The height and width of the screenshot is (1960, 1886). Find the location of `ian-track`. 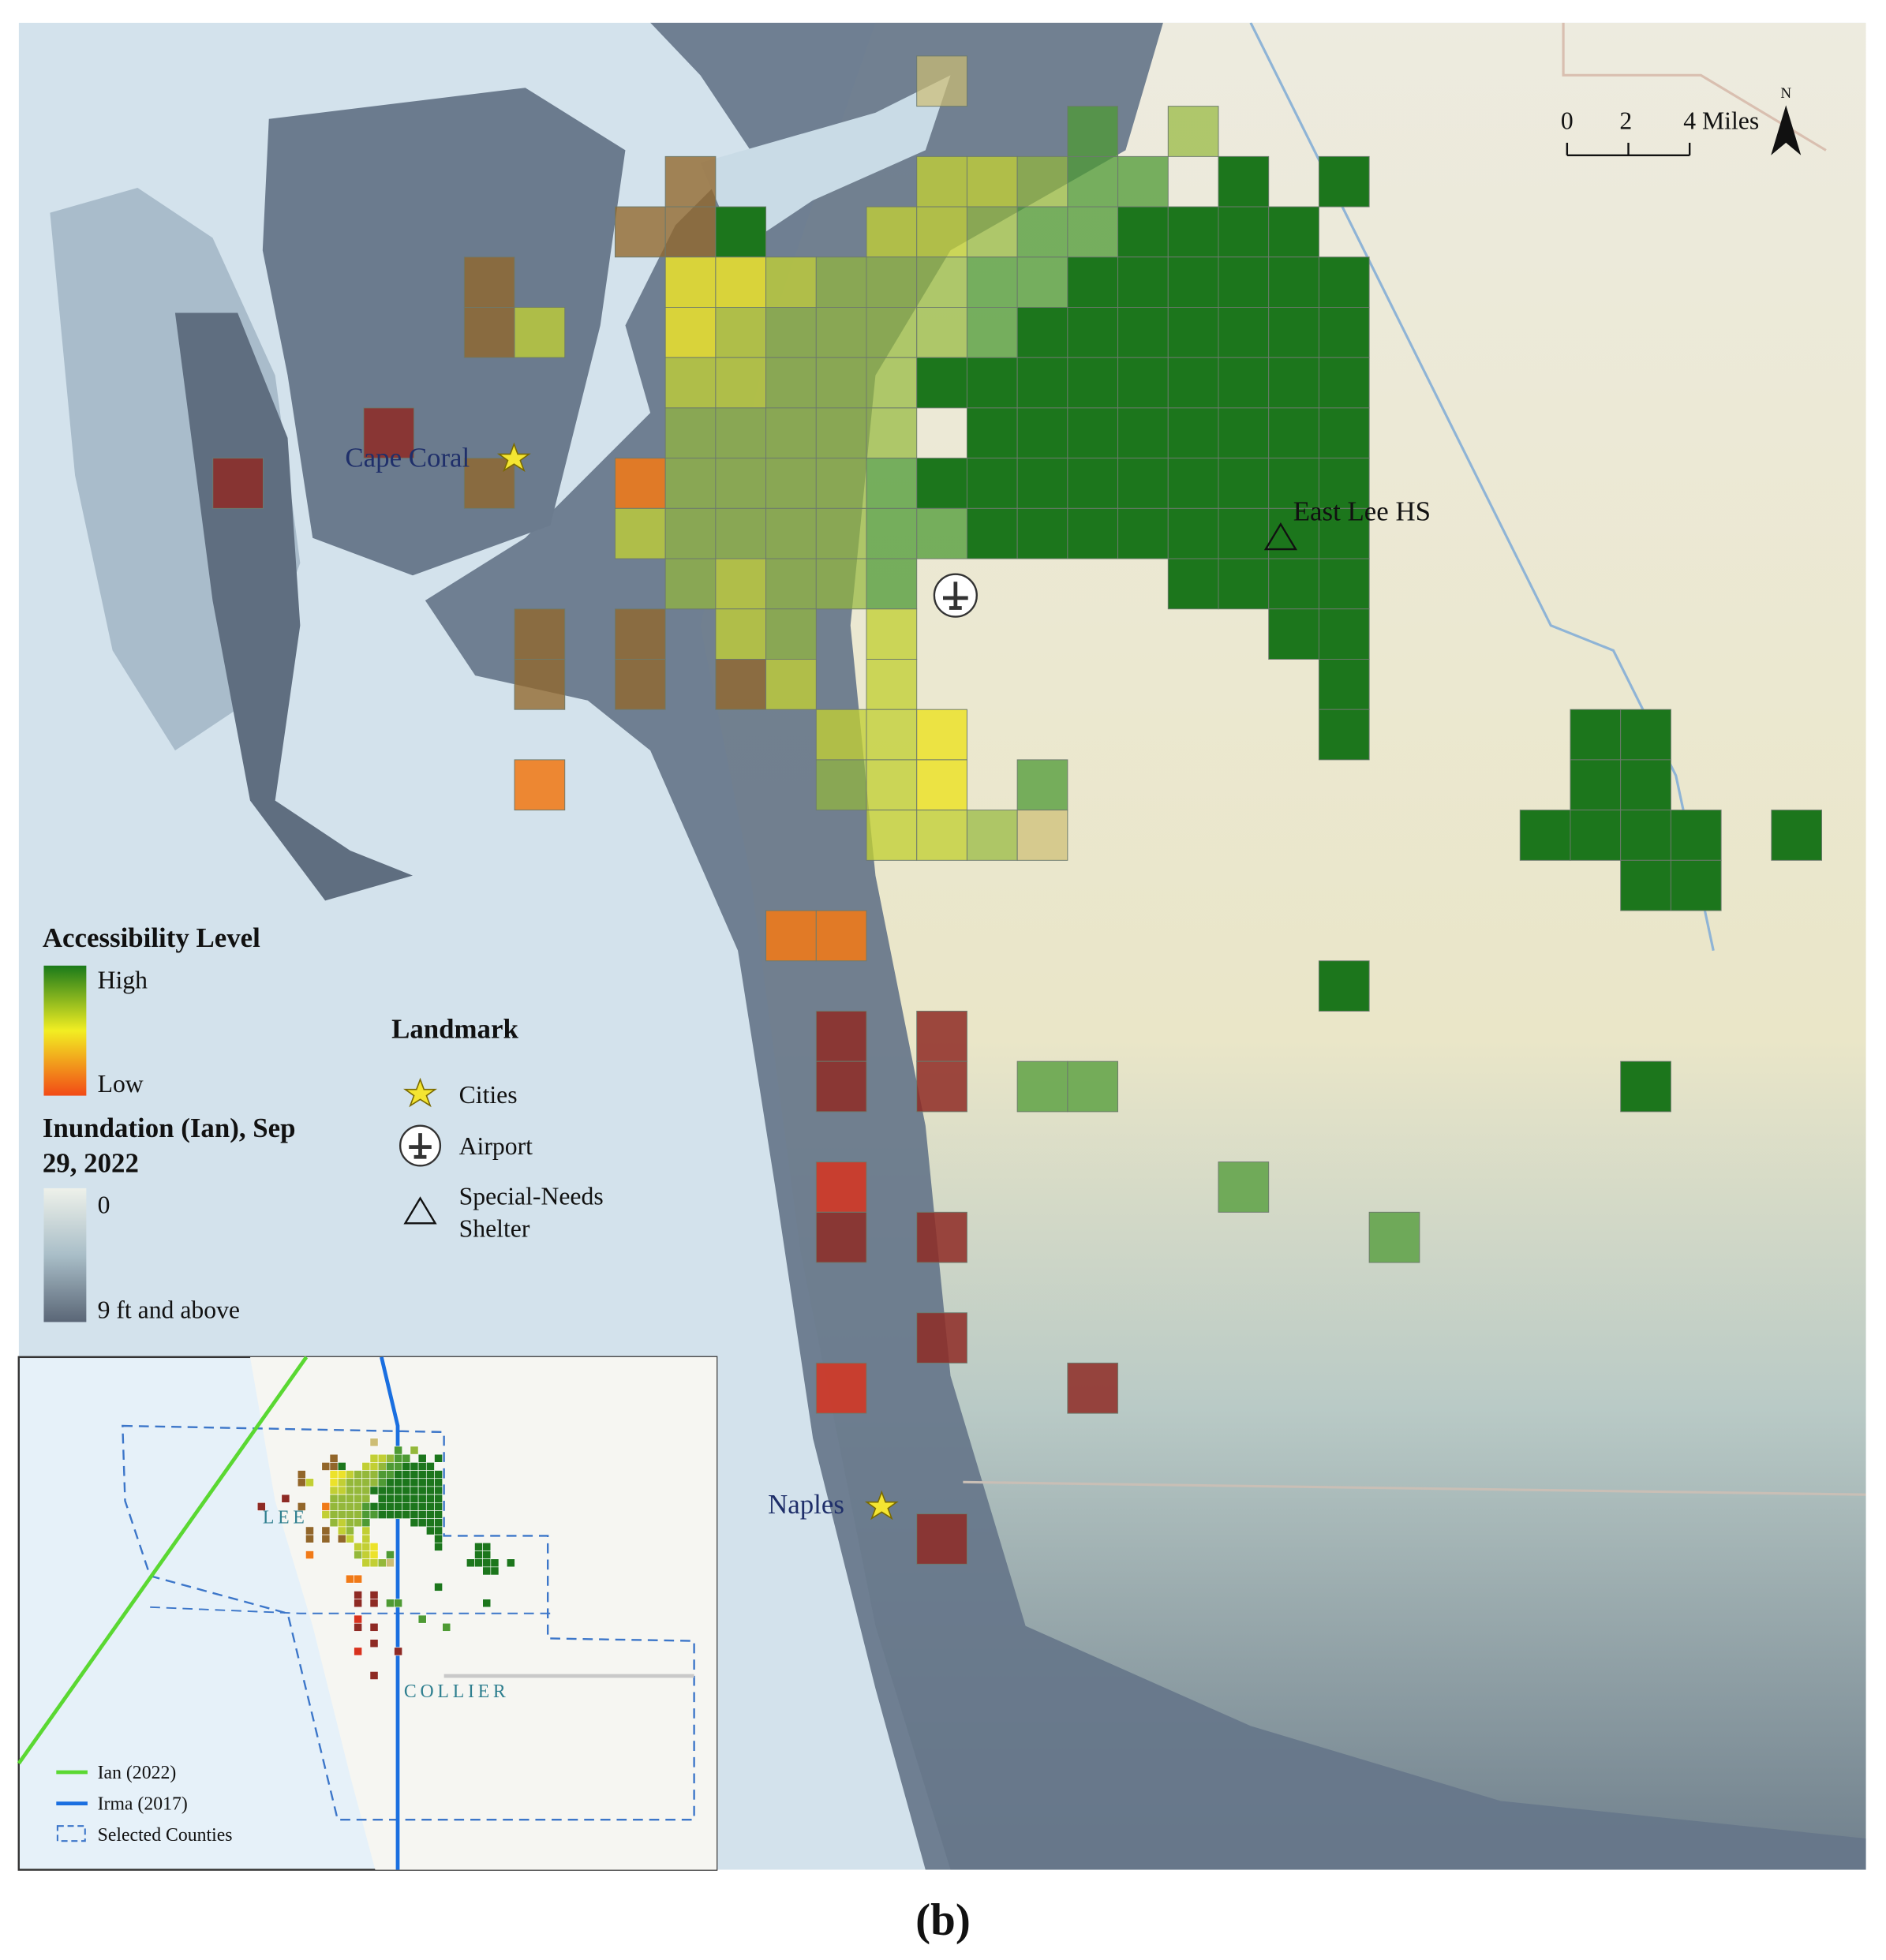

ian-track is located at coordinates (163, 1560).